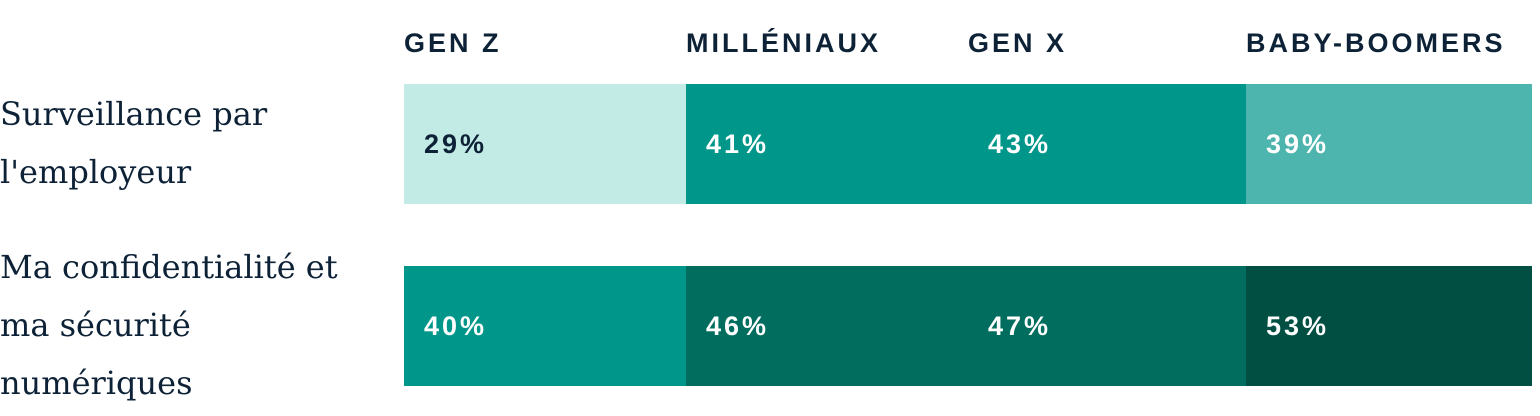 The width and height of the screenshot is (1540, 416). What do you see at coordinates (1389, 326) in the screenshot?
I see `heatmap-cell: 53%` at bounding box center [1389, 326].